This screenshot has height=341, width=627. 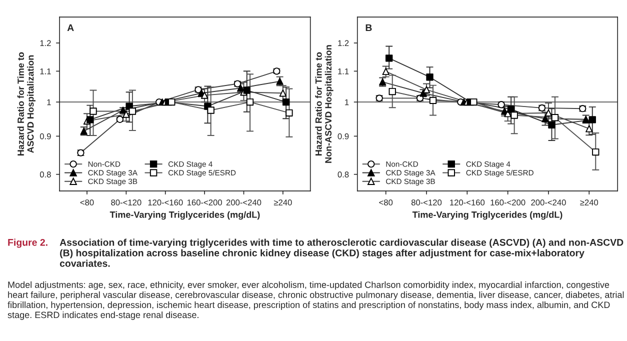 I want to click on text: Association of time-varying triglycerides with time to atherosclerotic cardiovascular disease (ASCVD) (A) and non-ASCVD (B) hospitalization across baseline chronic kidney disease (CKD) stages after adjustment for case-mix+laboratory covariates., so click(x=342, y=252).